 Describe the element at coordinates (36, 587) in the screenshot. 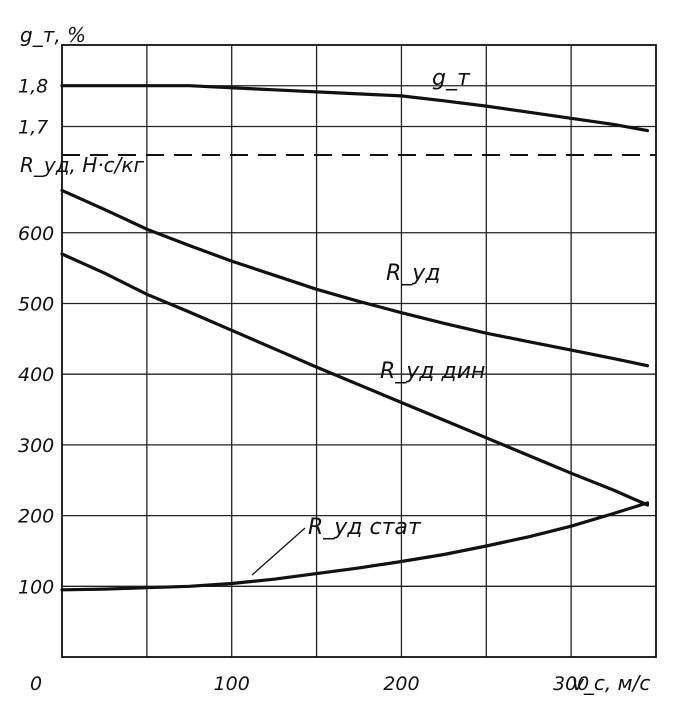

I see `y-tick-label: 100` at that location.